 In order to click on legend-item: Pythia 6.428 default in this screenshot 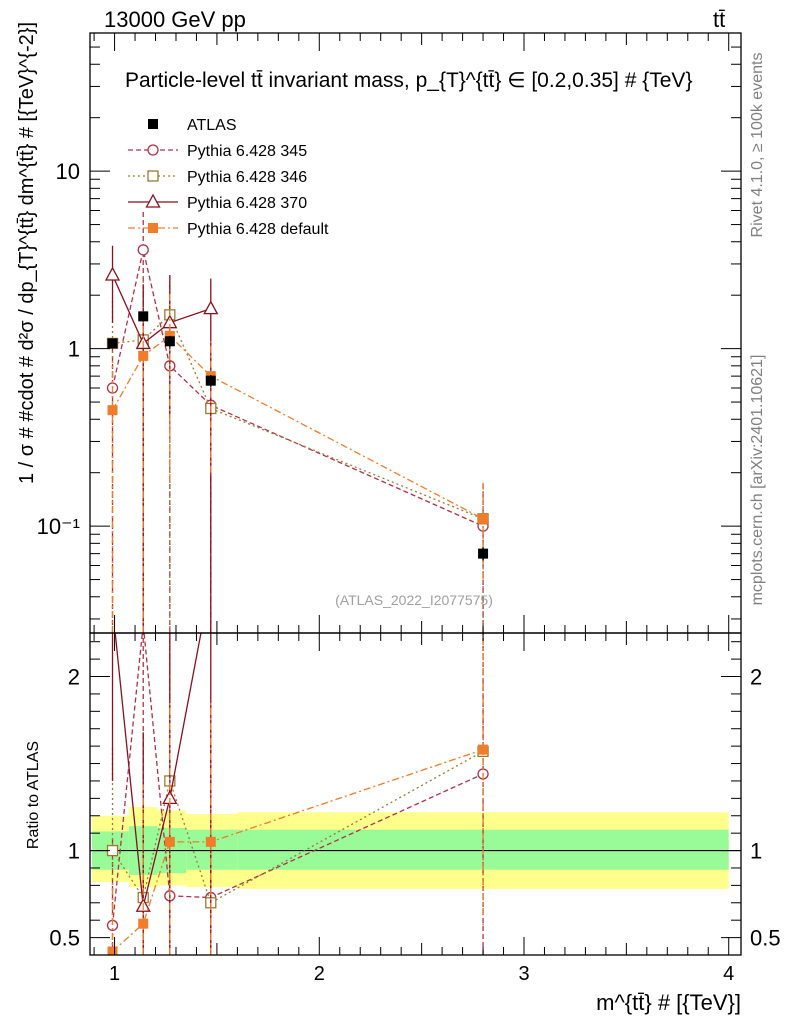, I will do `click(228, 229)`.